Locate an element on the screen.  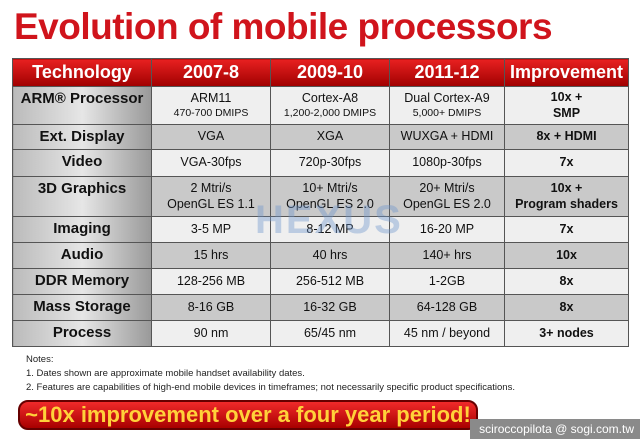
cell-text: Imaging is located at coordinates (82, 228).